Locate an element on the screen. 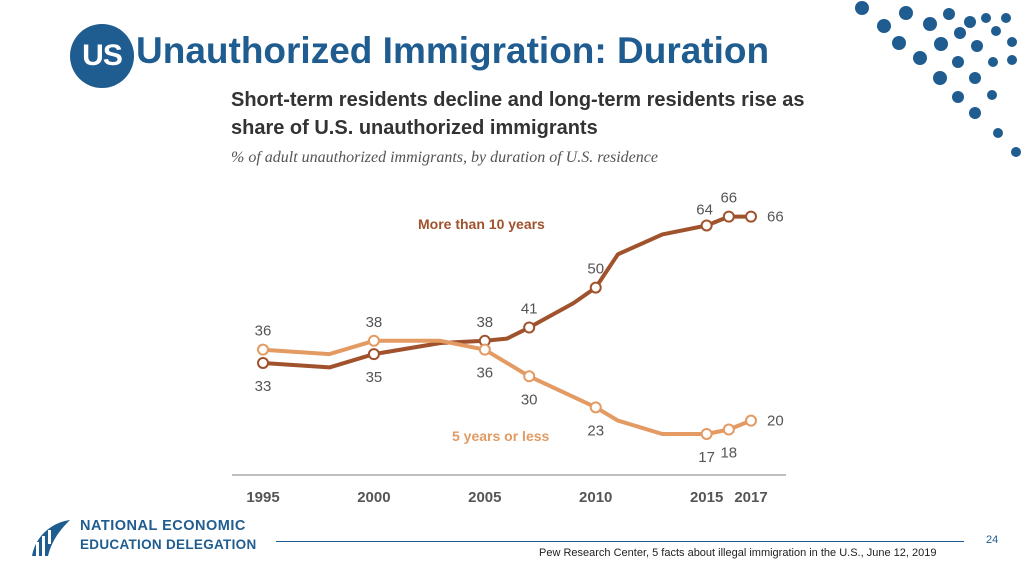 Image resolution: width=1024 pixels, height=576 pixels. x-tick-label: 2005 is located at coordinates (484, 497).